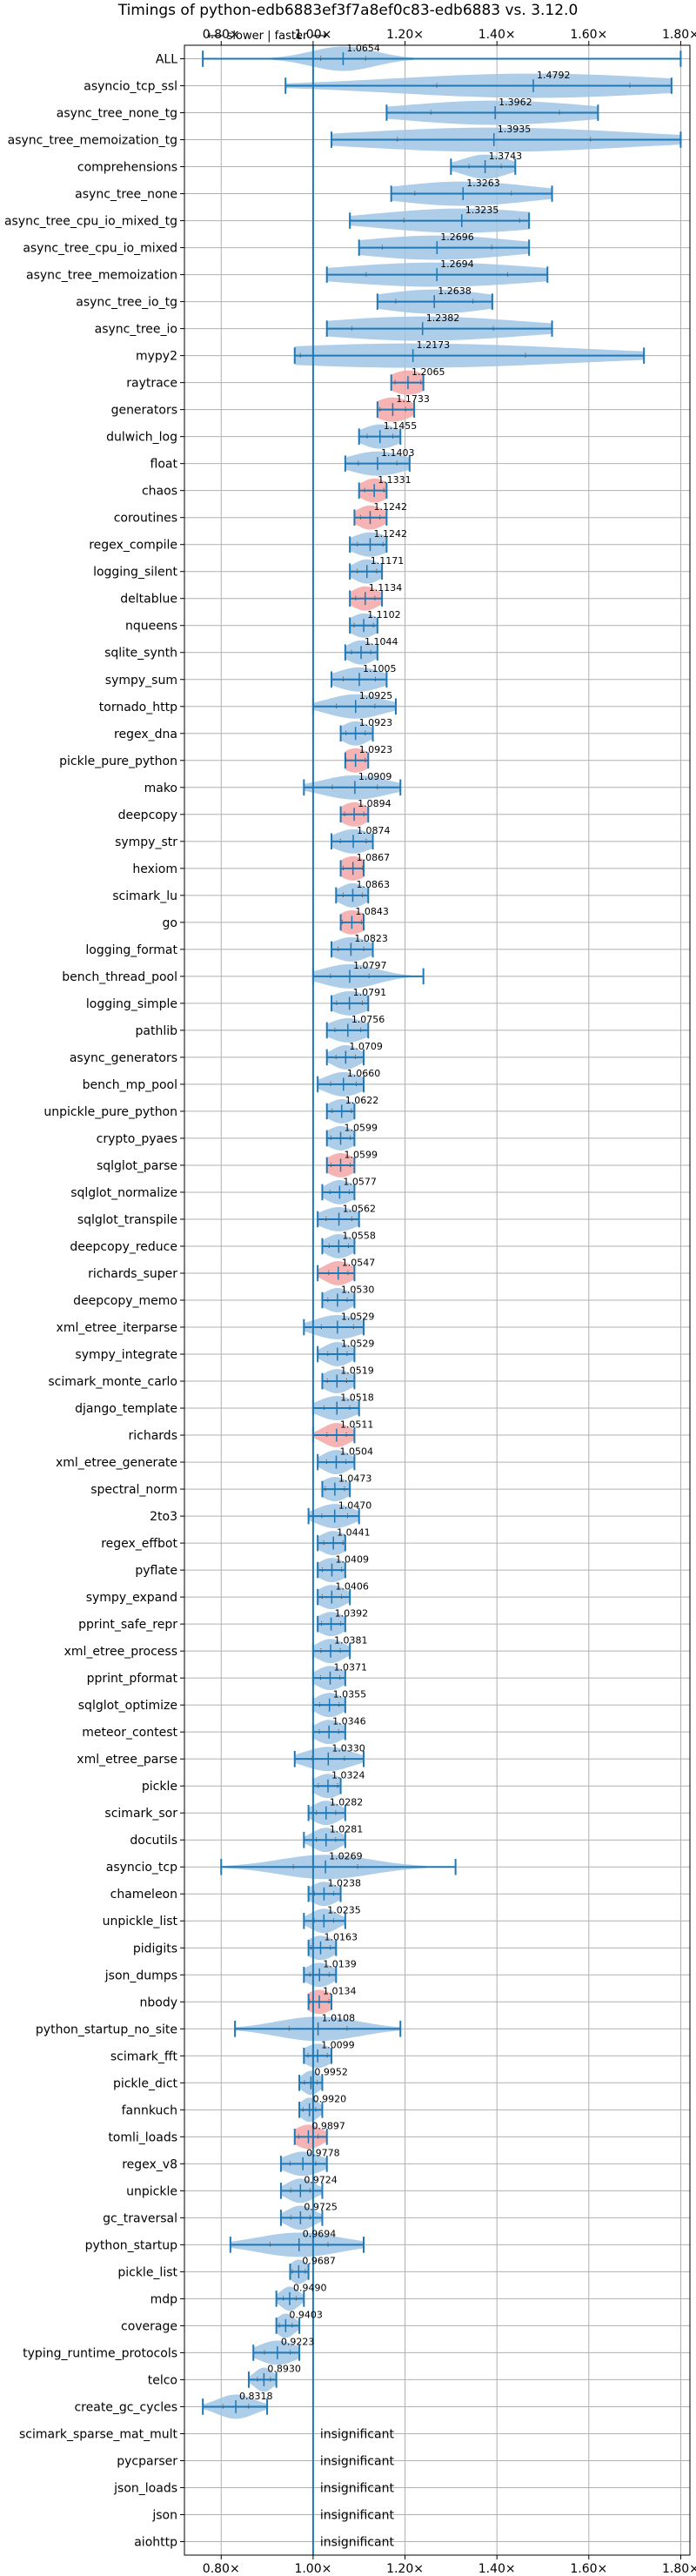 This screenshot has width=696, height=2576. Describe the element at coordinates (350, 1694) in the screenshot. I see `value-label: 1.0355` at that location.